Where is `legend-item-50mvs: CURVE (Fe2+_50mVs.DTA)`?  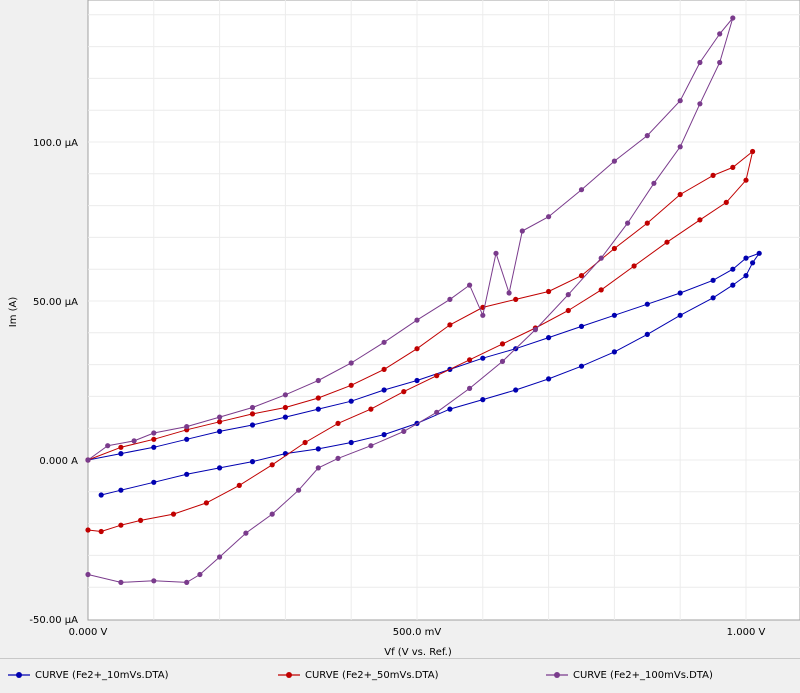 legend-item-50mvs: CURVE (Fe2+_50mVs.DTA) is located at coordinates (358, 675).